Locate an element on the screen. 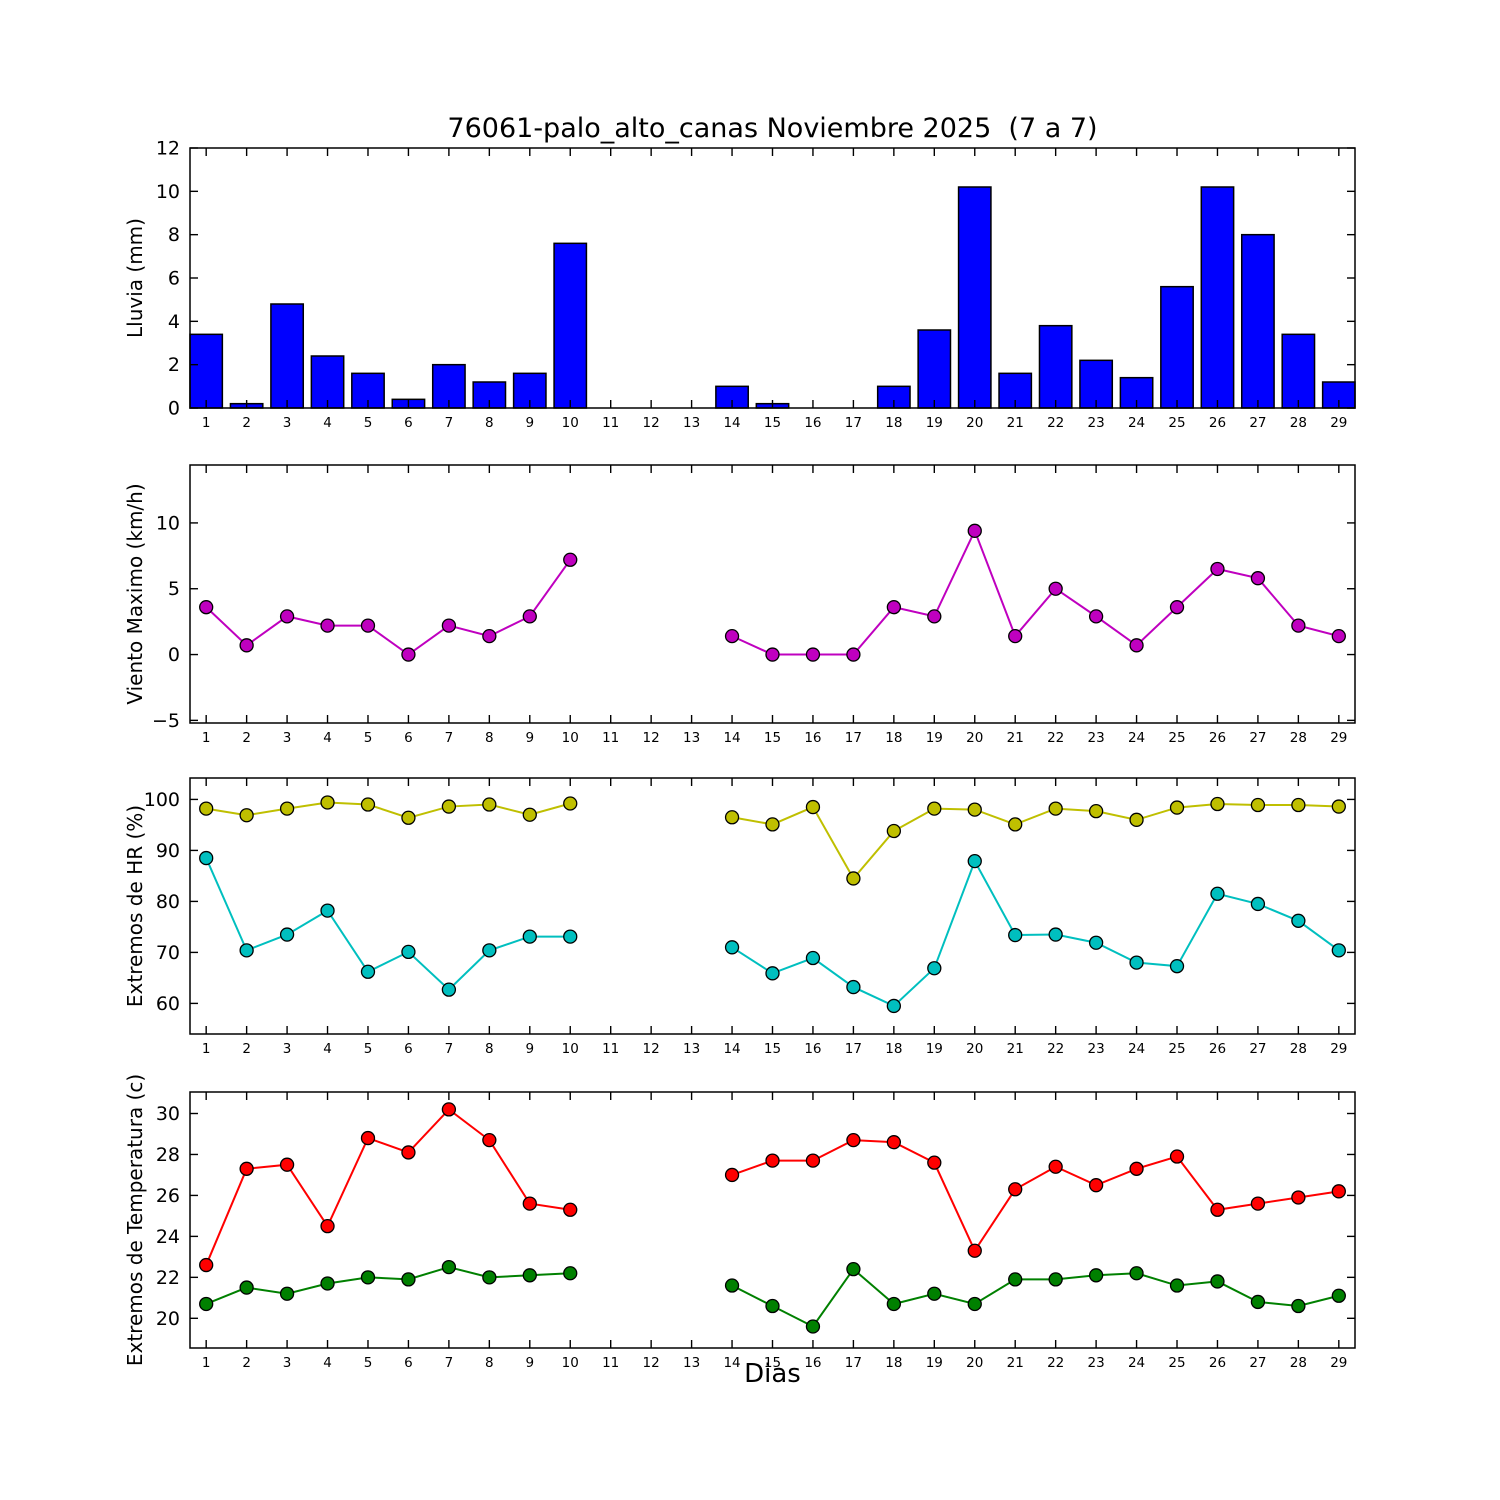  ytick-label: 26 is located at coordinates (168, 1196).